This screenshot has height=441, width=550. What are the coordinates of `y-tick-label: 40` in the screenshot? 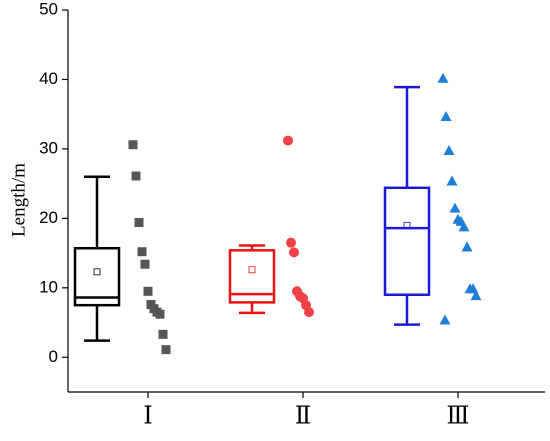 It's located at (48, 78).